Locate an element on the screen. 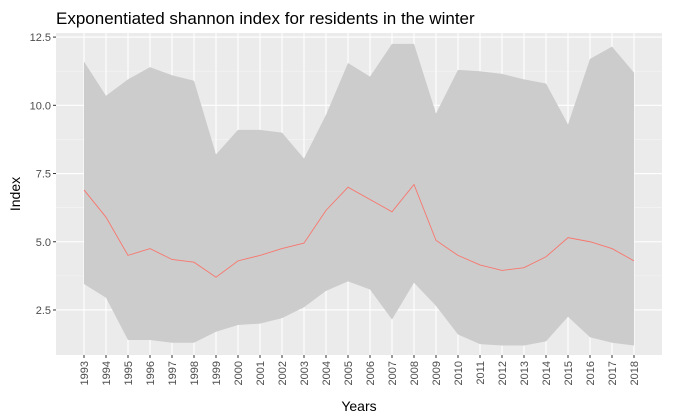  x-tick-label: 2007 is located at coordinates (393, 373).